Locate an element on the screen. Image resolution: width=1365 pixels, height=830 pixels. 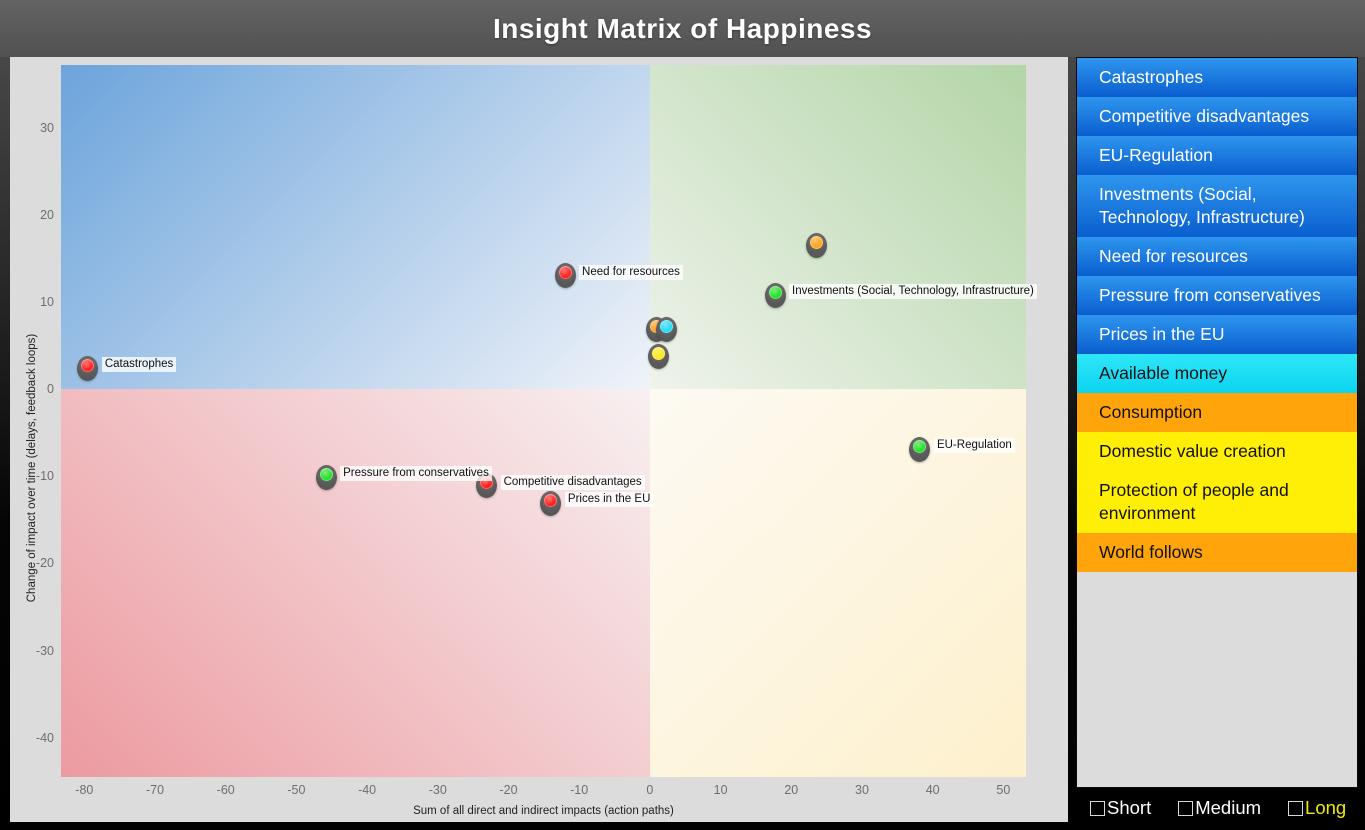
data-point-prices-in-the-eu is located at coordinates (551, 503).